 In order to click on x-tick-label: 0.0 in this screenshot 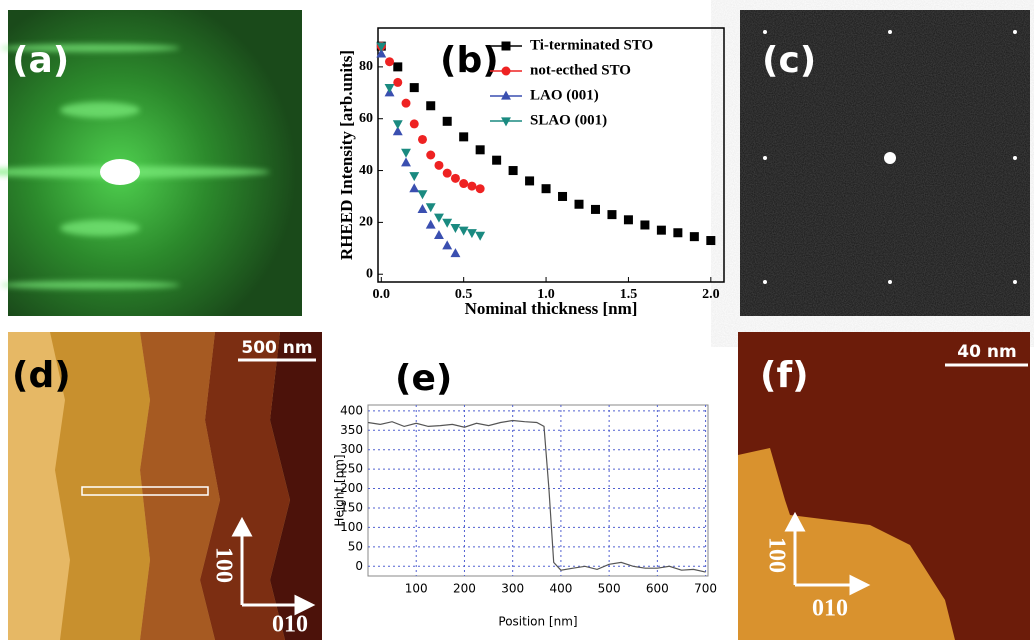, I will do `click(382, 294)`.